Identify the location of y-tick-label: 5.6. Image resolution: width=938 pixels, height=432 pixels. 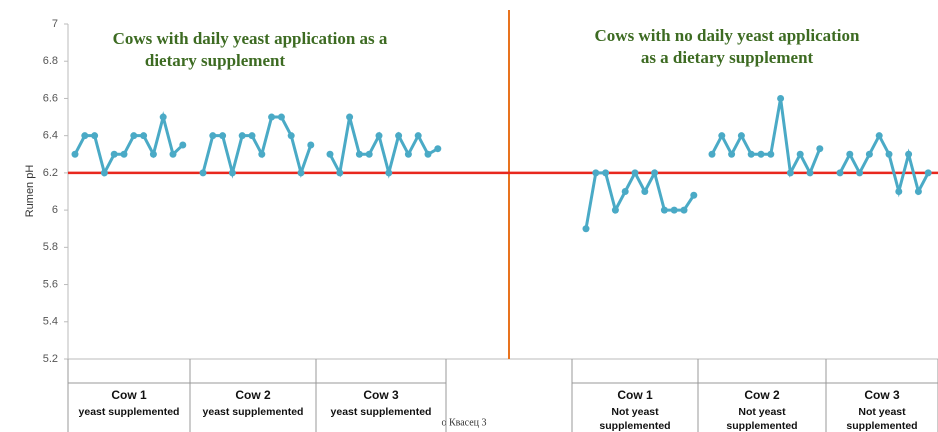
(50, 284).